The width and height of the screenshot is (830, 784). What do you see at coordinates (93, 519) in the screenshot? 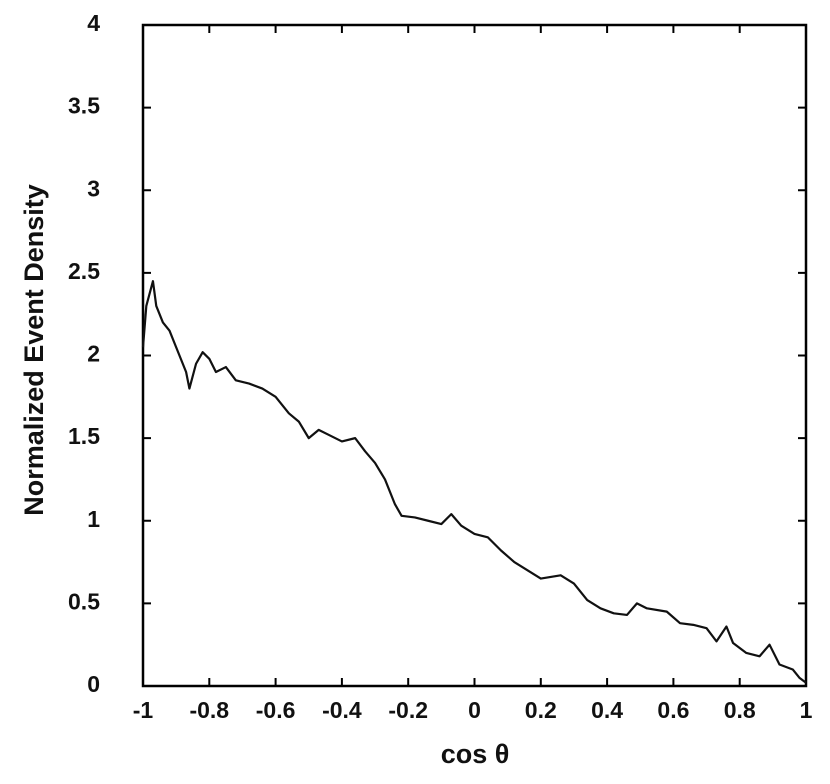
I see `y-tick-label: 1` at bounding box center [93, 519].